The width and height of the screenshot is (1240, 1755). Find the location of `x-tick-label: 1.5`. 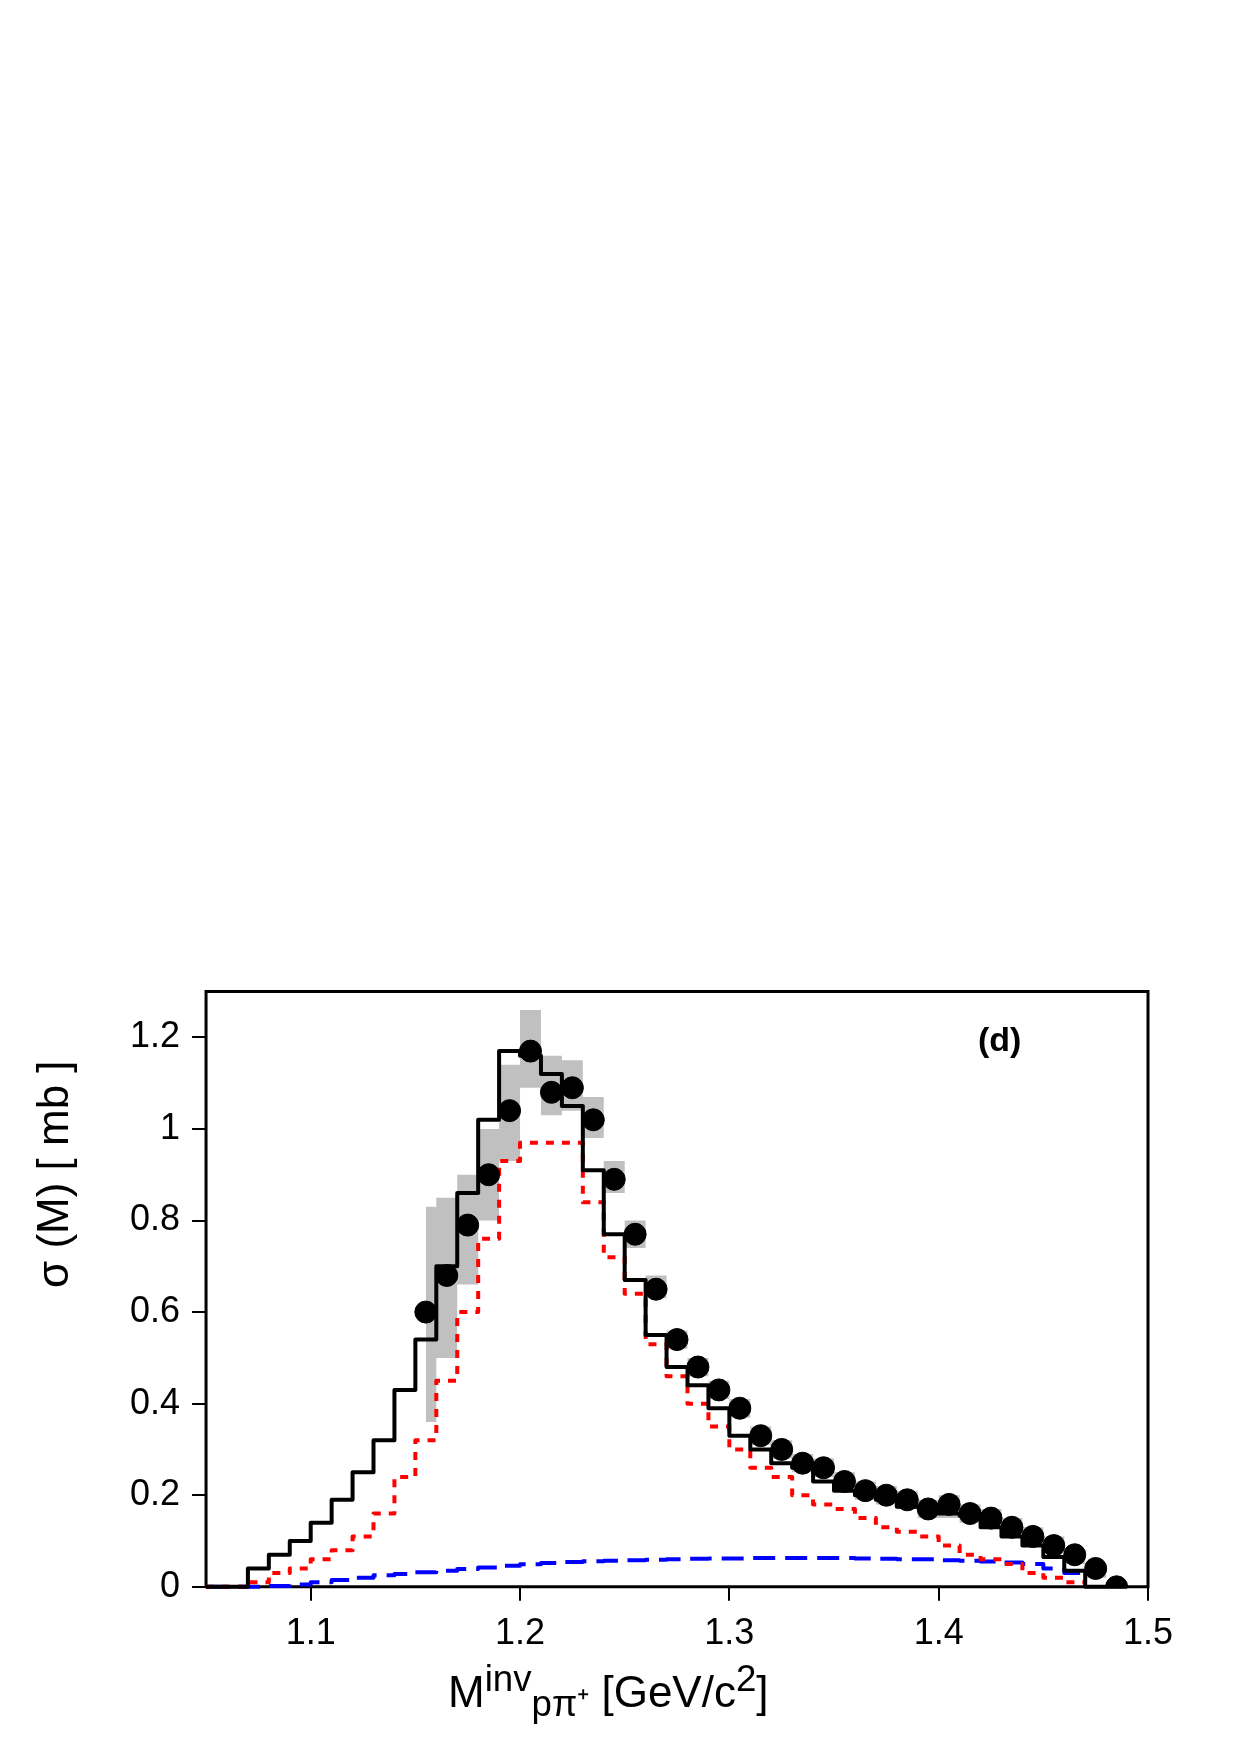

x-tick-label: 1.5 is located at coordinates (1148, 1632).